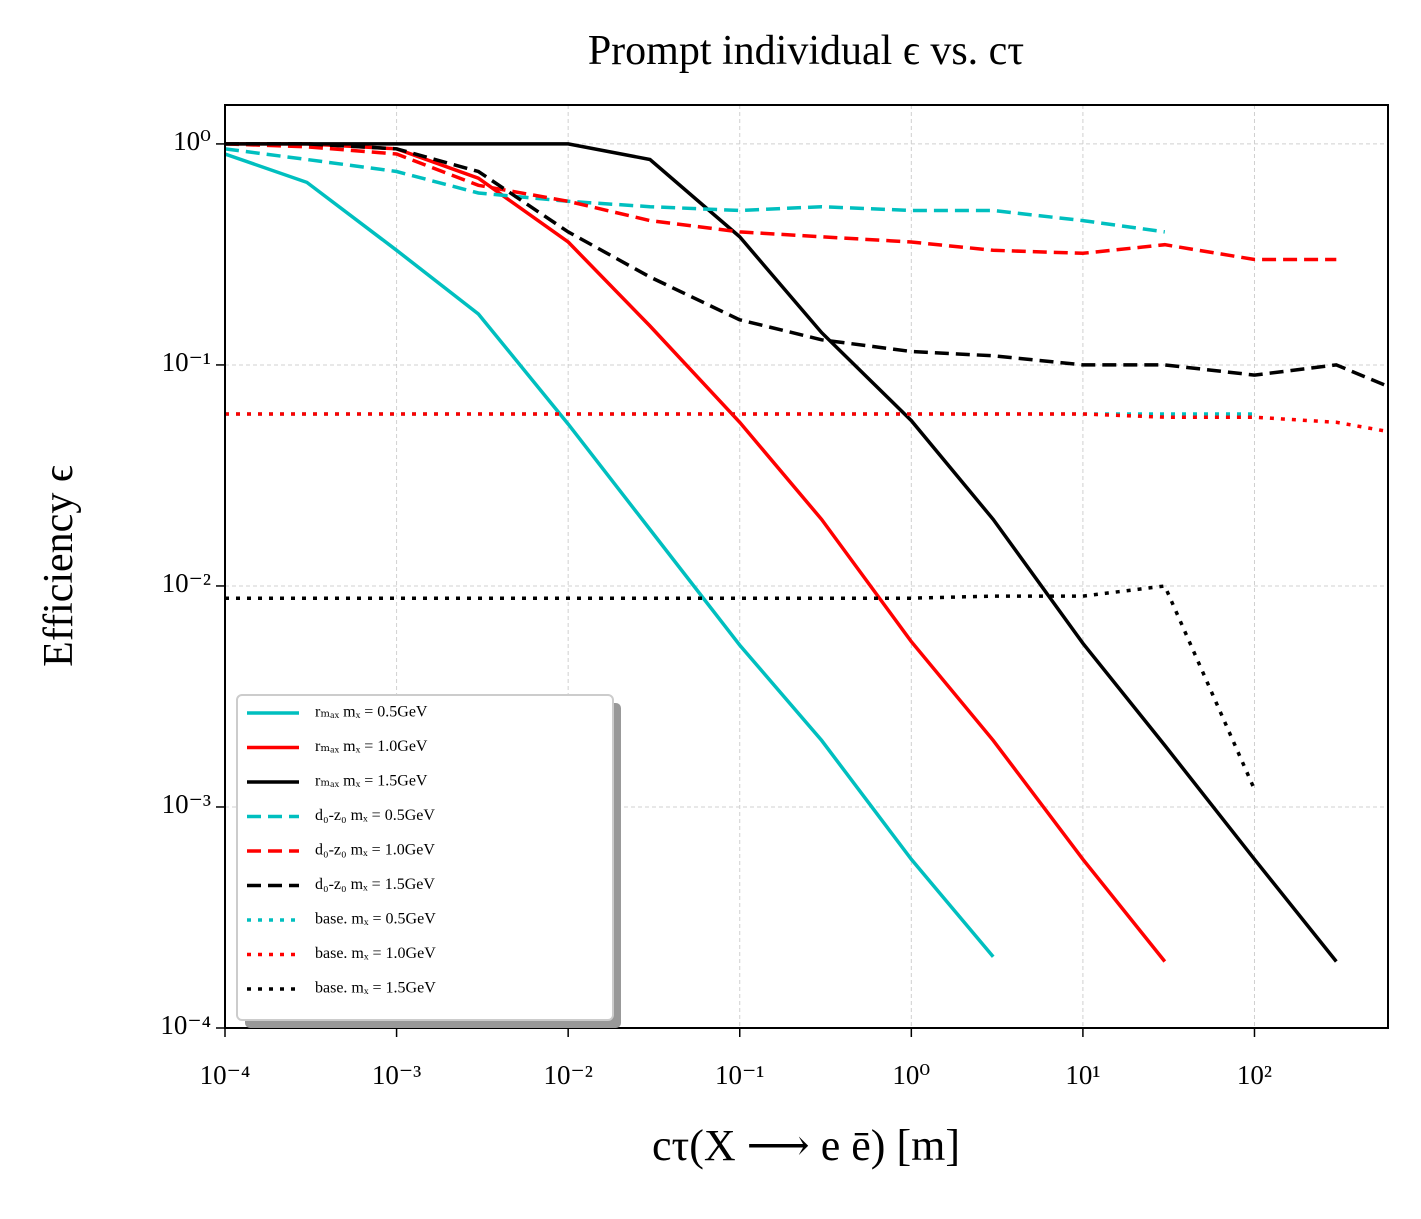  Describe the element at coordinates (186, 583) in the screenshot. I see `y-tick-label: 10⁻²` at that location.